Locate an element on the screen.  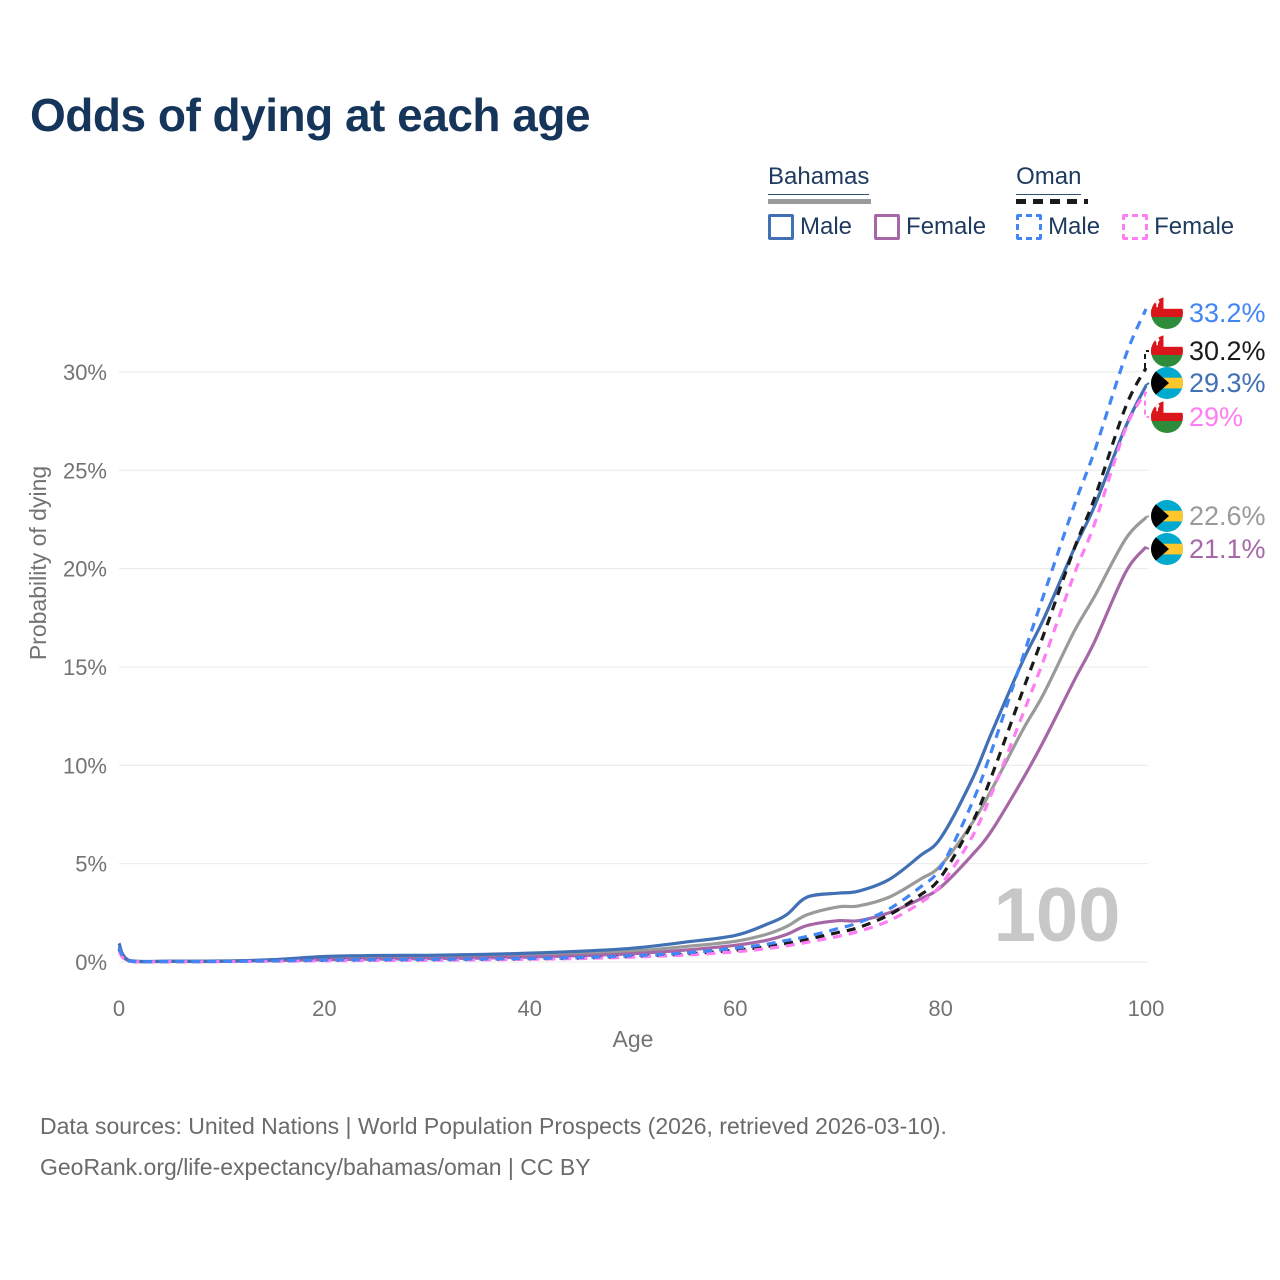
legend-row-bahamas: Male Female is located at coordinates (877, 227).